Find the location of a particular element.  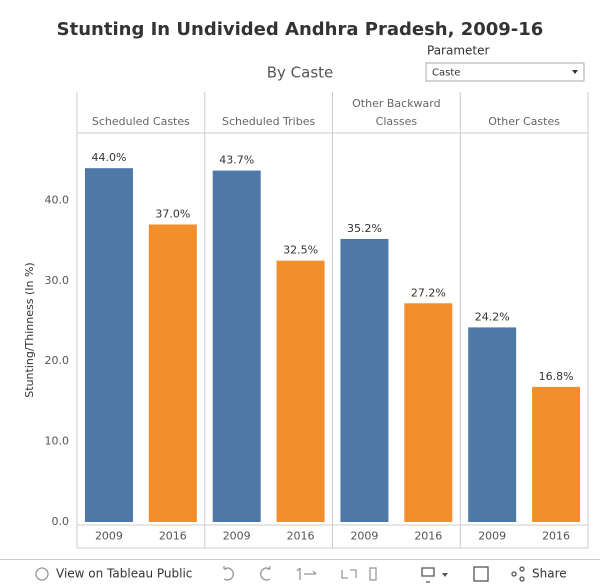

panel-header: Scheduled Castes is located at coordinates (140, 121).